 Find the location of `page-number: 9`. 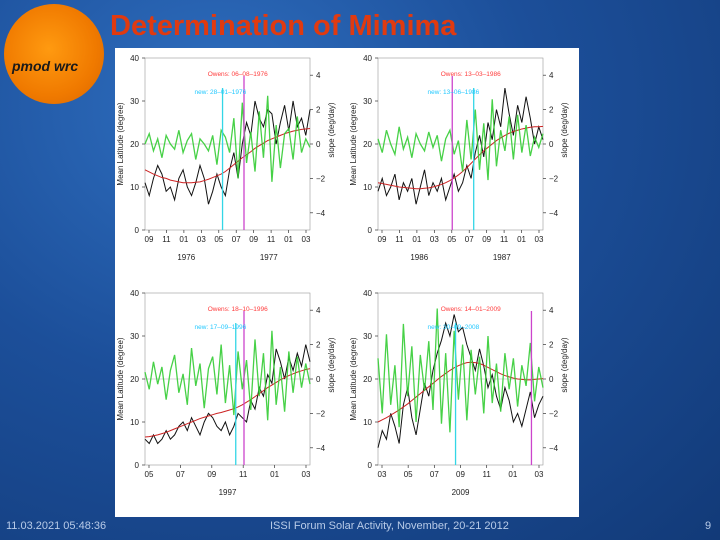

page-number: 9 is located at coordinates (708, 526).